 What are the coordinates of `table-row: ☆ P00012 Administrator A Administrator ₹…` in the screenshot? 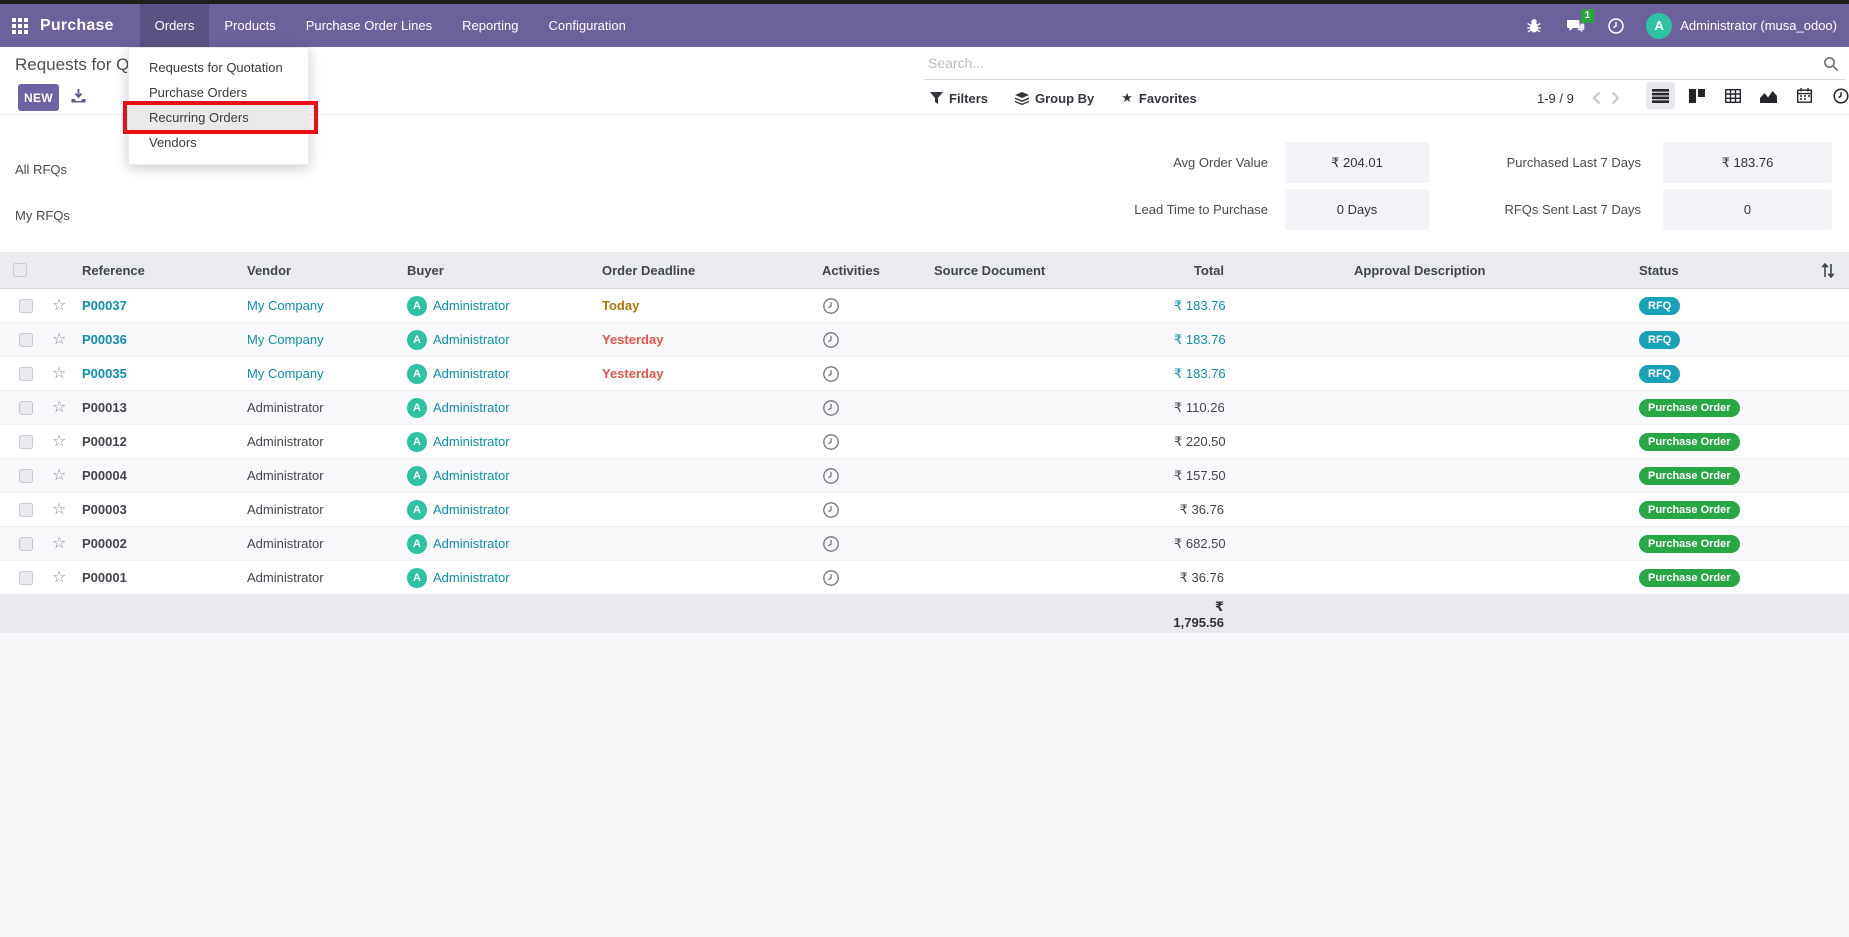 It's located at (924, 442).